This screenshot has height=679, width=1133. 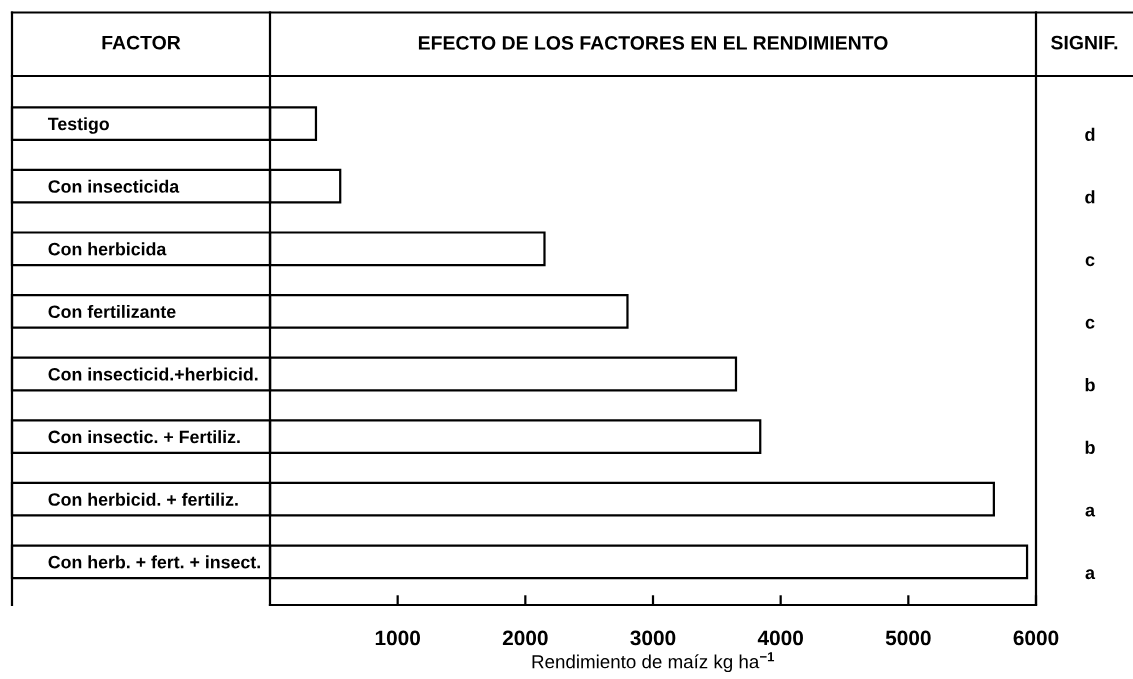 What do you see at coordinates (653, 662) in the screenshot?
I see `x-axis-title: Rendimiento de maíz kg ha$^{−1}$` at bounding box center [653, 662].